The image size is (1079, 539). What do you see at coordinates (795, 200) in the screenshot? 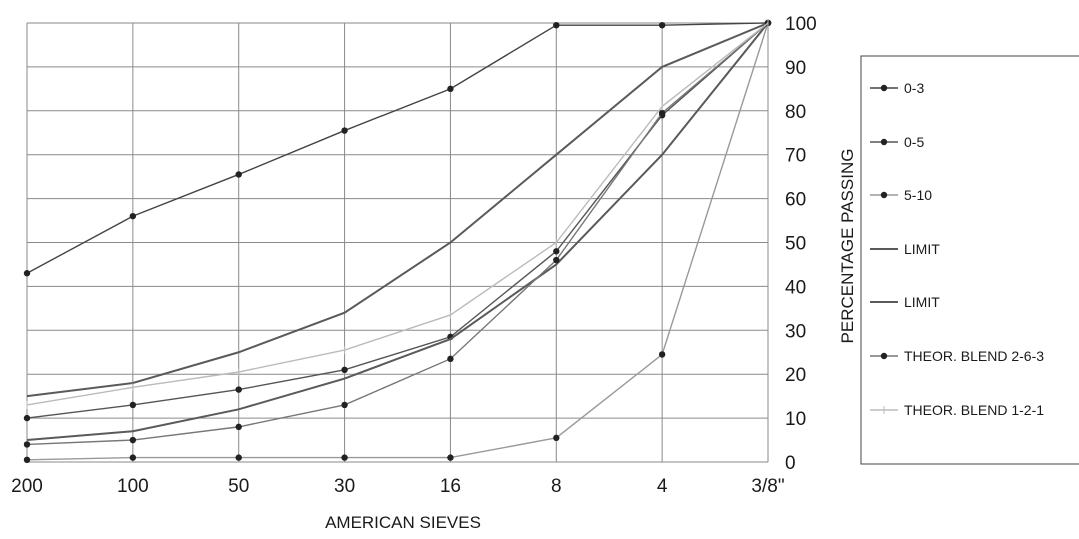
I see `y-tick-label: 60` at bounding box center [795, 200].